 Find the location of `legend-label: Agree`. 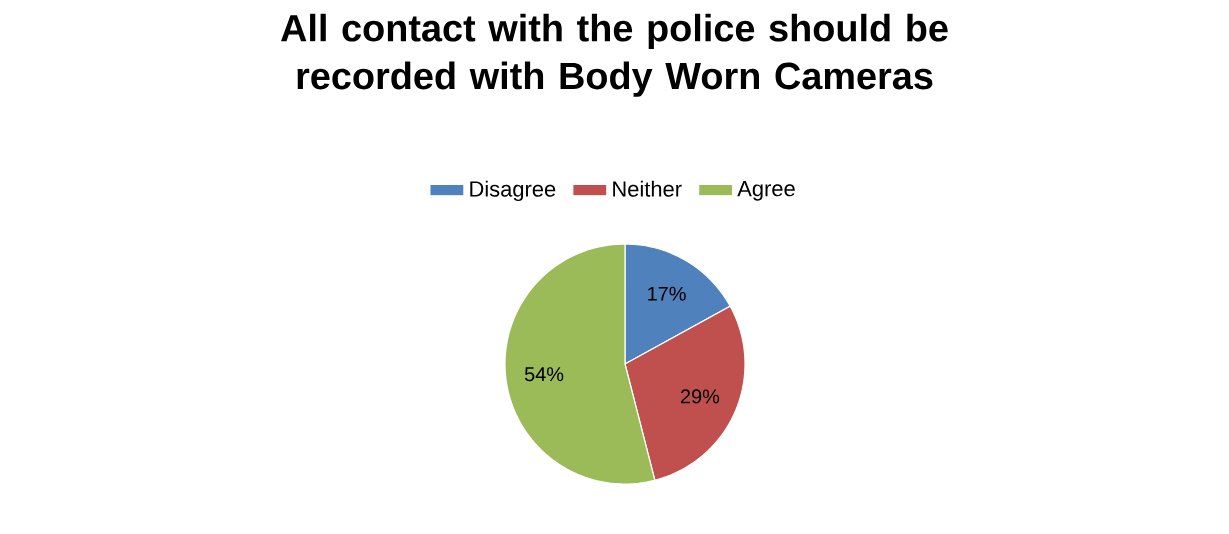

legend-label: Agree is located at coordinates (766, 191).